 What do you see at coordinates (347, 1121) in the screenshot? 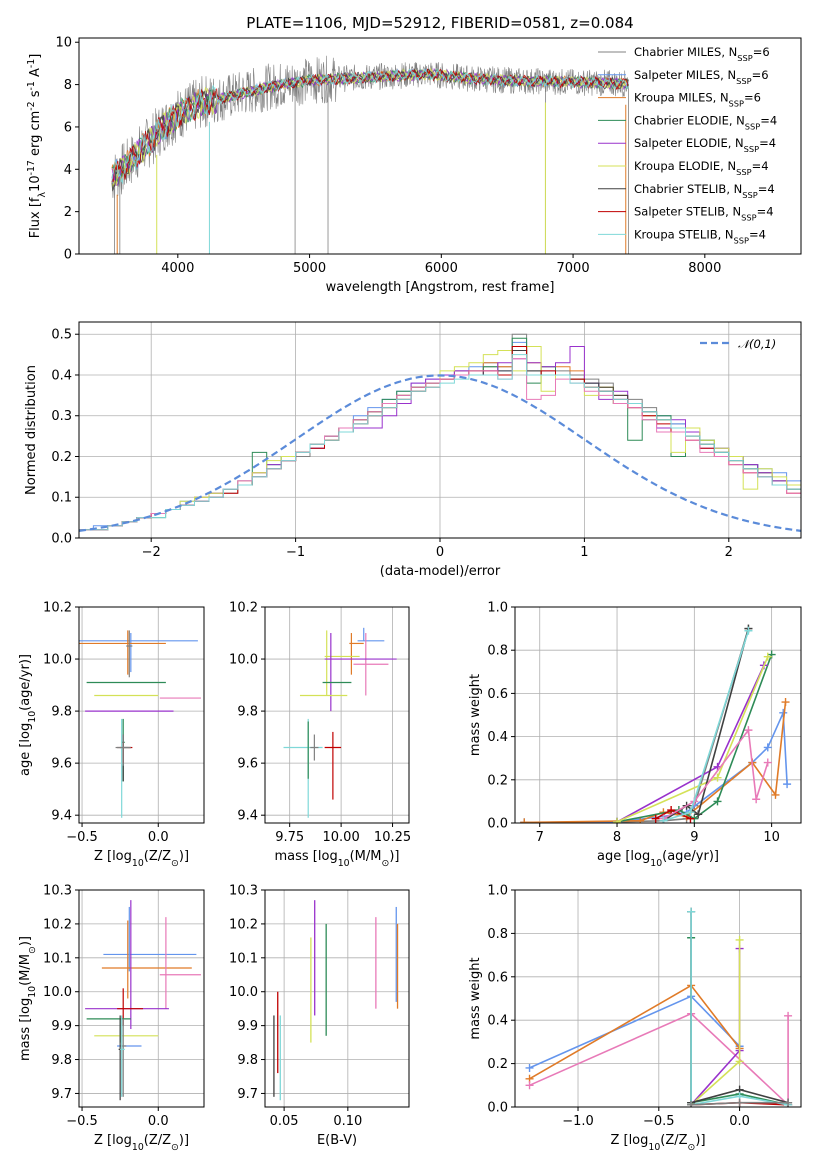
I see `x-tick-label: 0.10` at bounding box center [347, 1121].